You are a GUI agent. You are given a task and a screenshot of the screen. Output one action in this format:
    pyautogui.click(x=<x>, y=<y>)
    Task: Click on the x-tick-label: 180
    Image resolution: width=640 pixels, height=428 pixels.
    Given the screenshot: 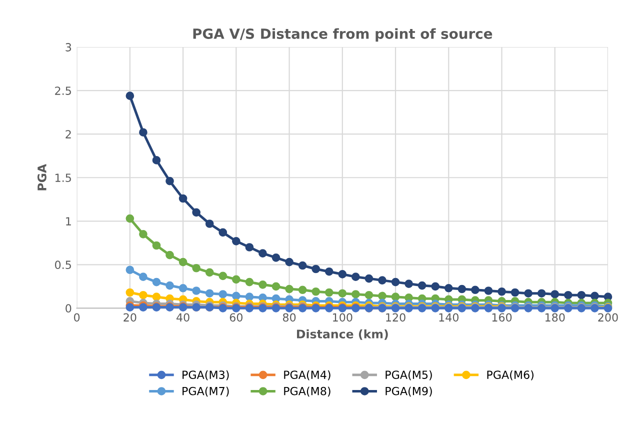 What is the action you would take?
    pyautogui.click(x=555, y=317)
    